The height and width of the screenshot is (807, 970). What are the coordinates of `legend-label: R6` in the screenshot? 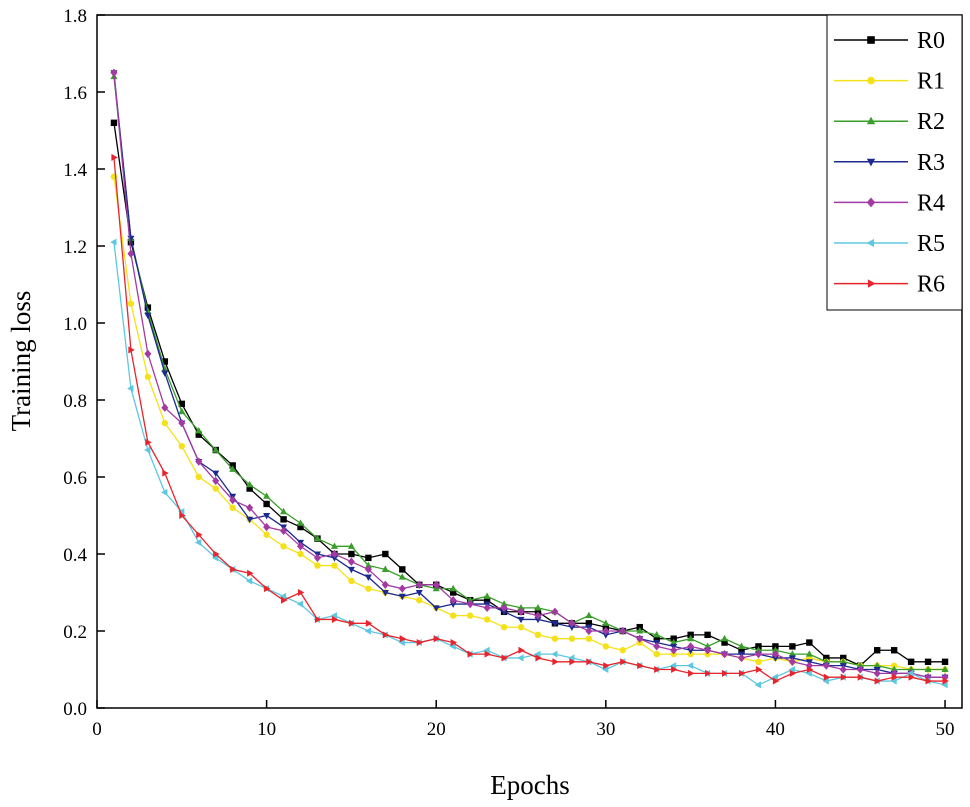 It's located at (931, 285).